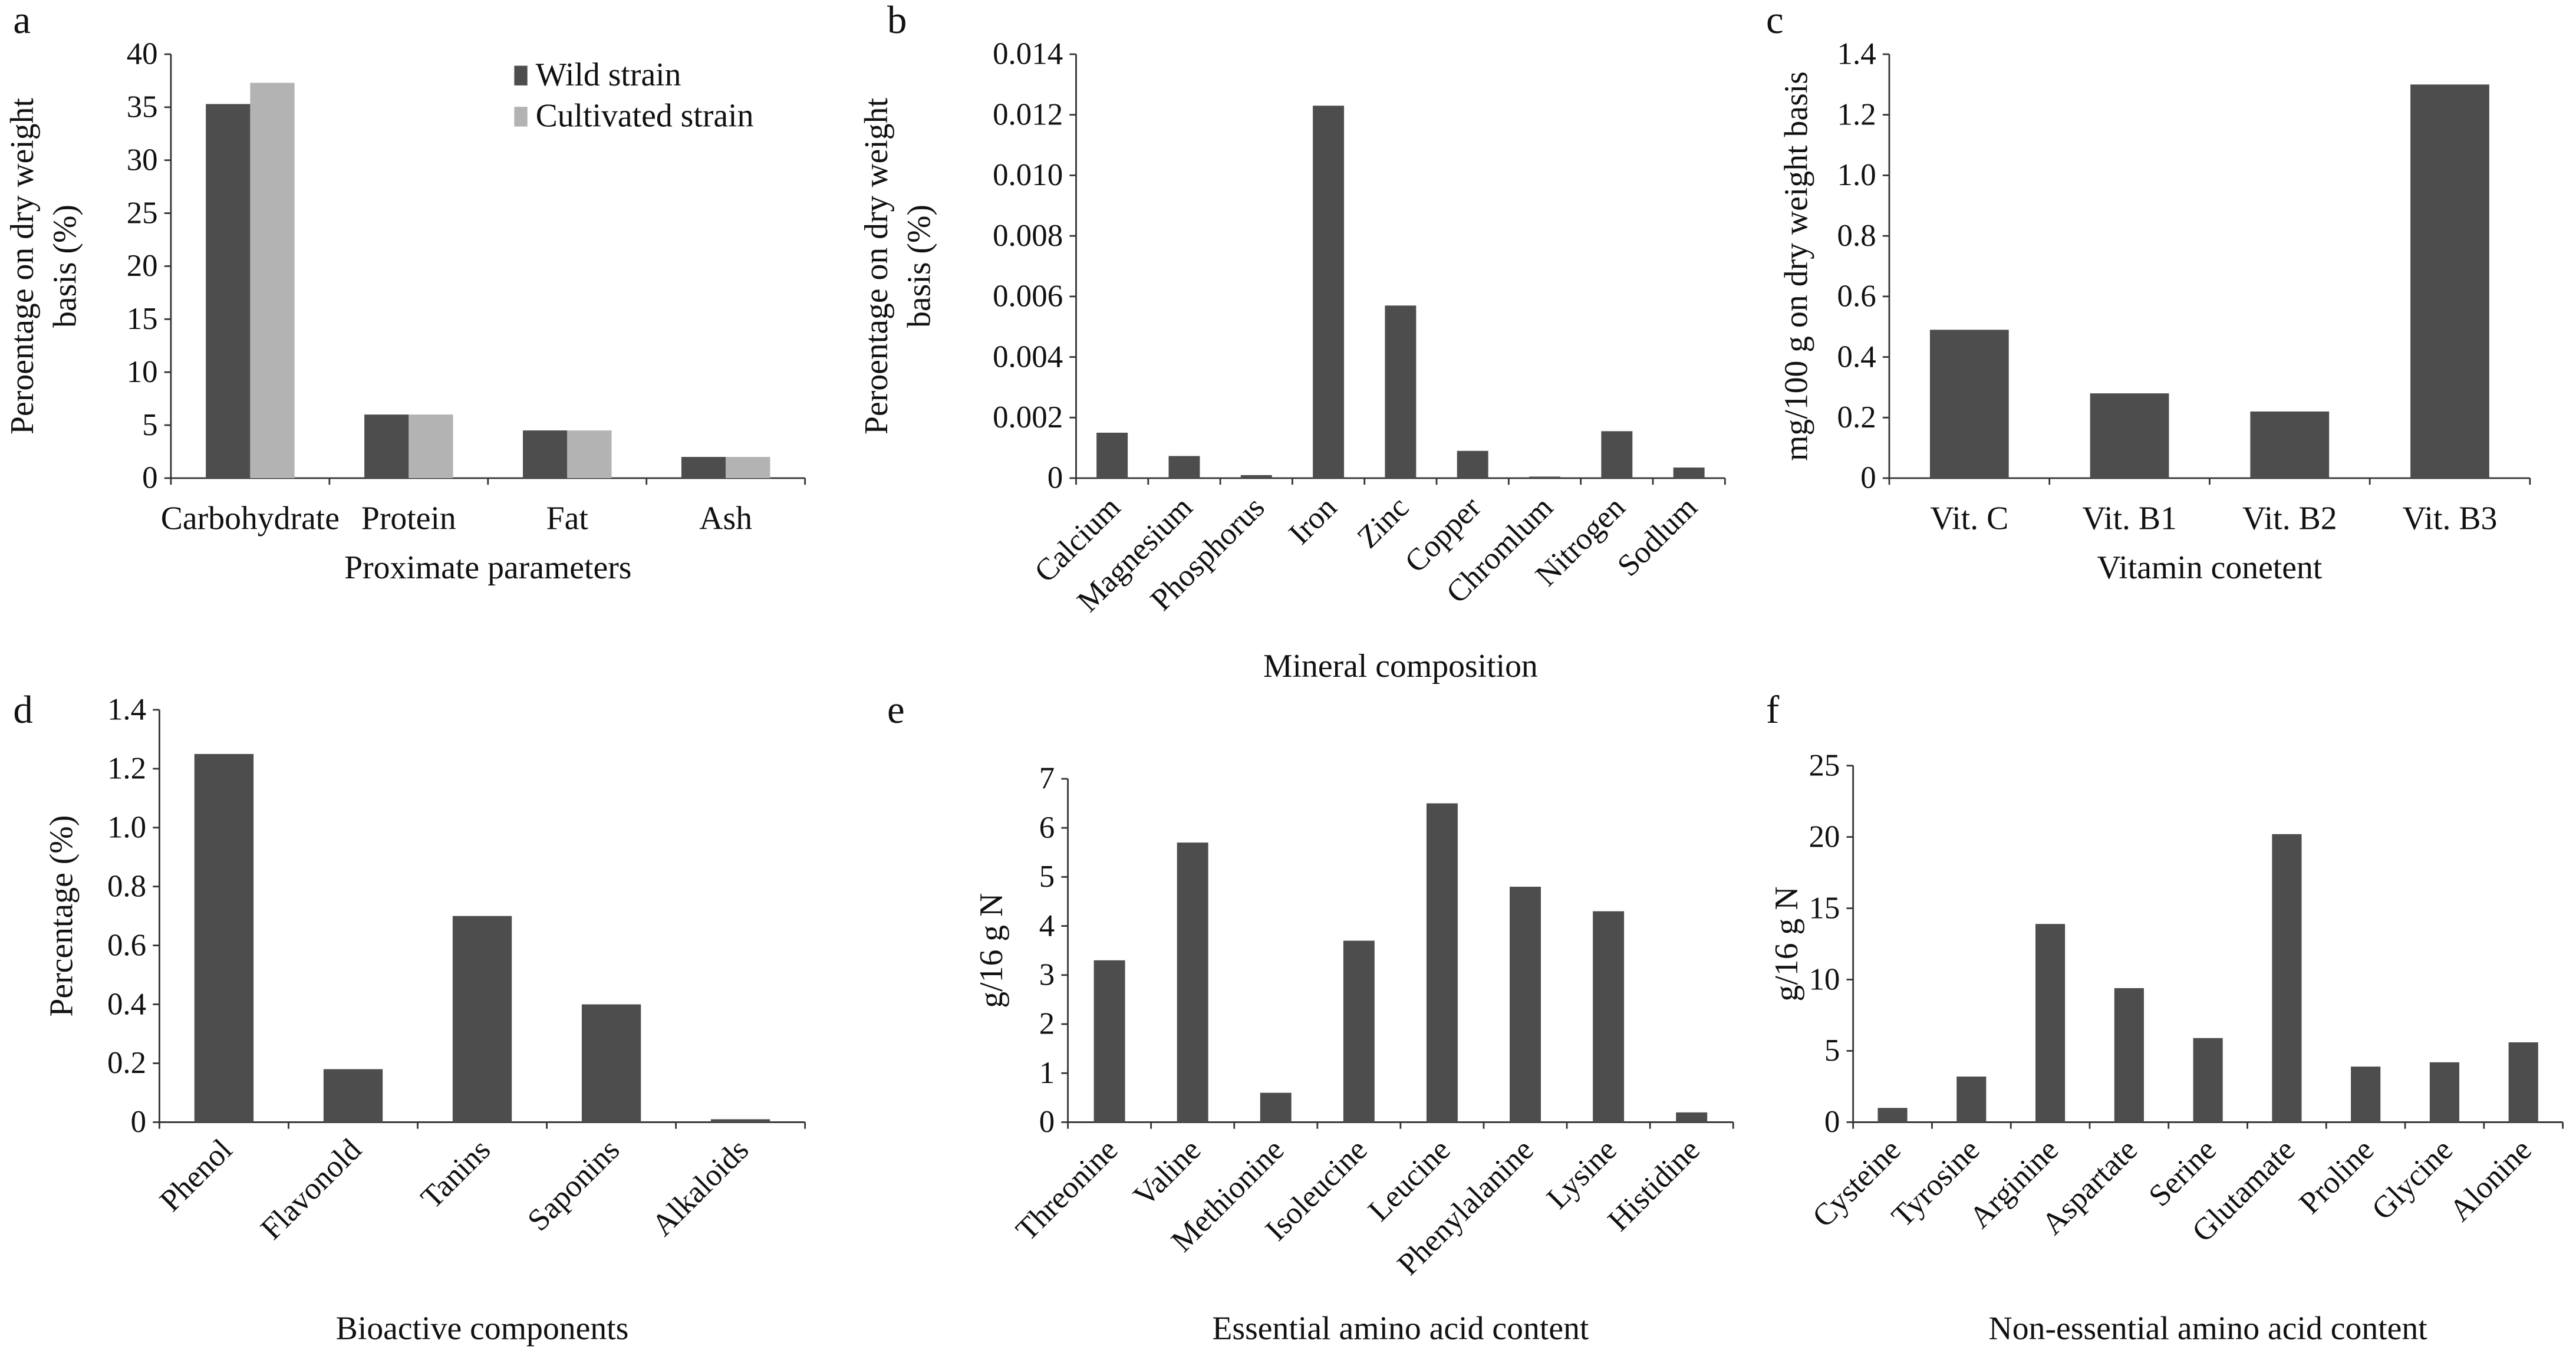  What do you see at coordinates (22, 21) in the screenshot?
I see `panel-letter: a` at bounding box center [22, 21].